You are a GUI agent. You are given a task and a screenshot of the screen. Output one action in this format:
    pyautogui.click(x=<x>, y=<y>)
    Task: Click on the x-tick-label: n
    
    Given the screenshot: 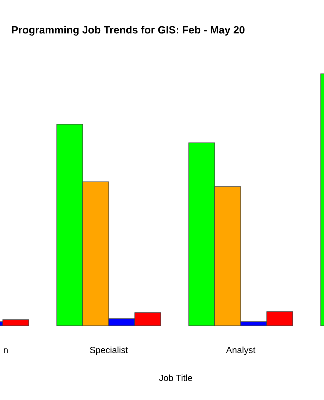 What is the action you would take?
    pyautogui.click(x=6, y=351)
    